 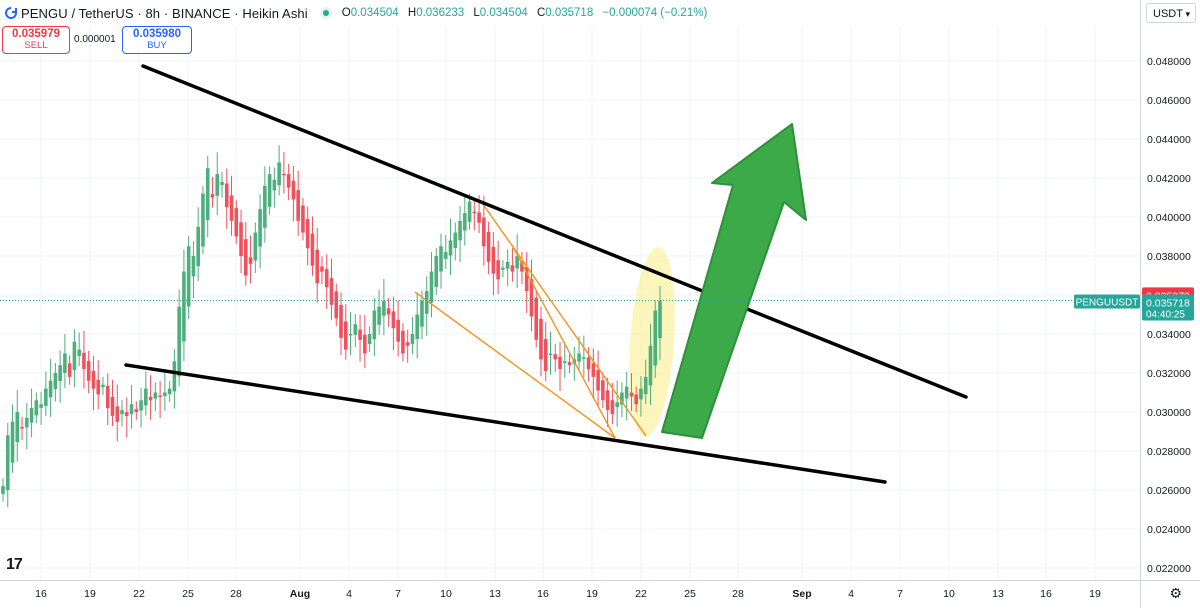 I want to click on y-tick-label: 0.040000, so click(x=1169, y=218).